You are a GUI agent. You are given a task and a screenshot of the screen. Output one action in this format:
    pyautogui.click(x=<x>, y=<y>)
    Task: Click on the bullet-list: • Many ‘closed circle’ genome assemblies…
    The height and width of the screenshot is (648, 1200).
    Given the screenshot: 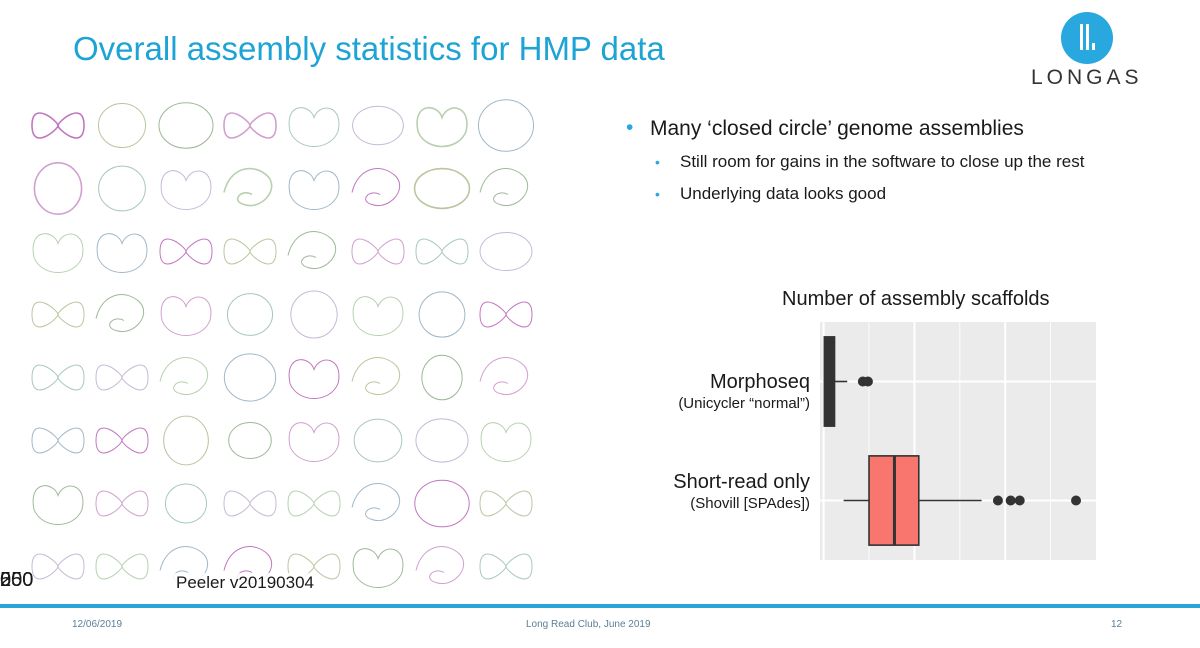 What is the action you would take?
    pyautogui.click(x=886, y=161)
    